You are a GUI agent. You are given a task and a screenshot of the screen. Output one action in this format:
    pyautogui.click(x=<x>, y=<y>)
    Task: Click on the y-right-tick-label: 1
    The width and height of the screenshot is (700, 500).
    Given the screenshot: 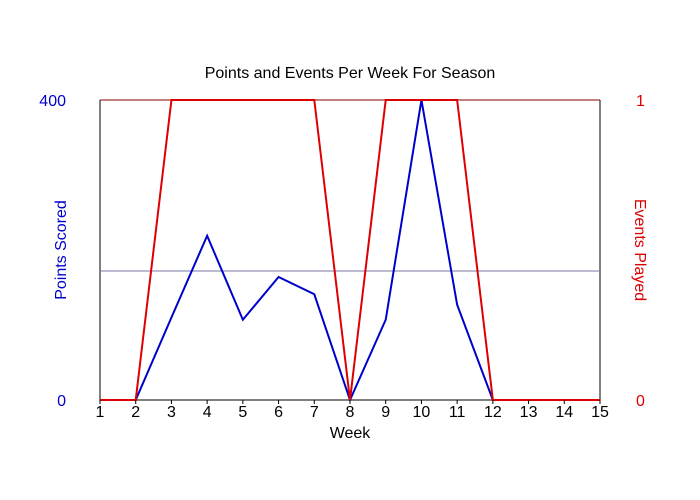 What is the action you would take?
    pyautogui.click(x=640, y=101)
    